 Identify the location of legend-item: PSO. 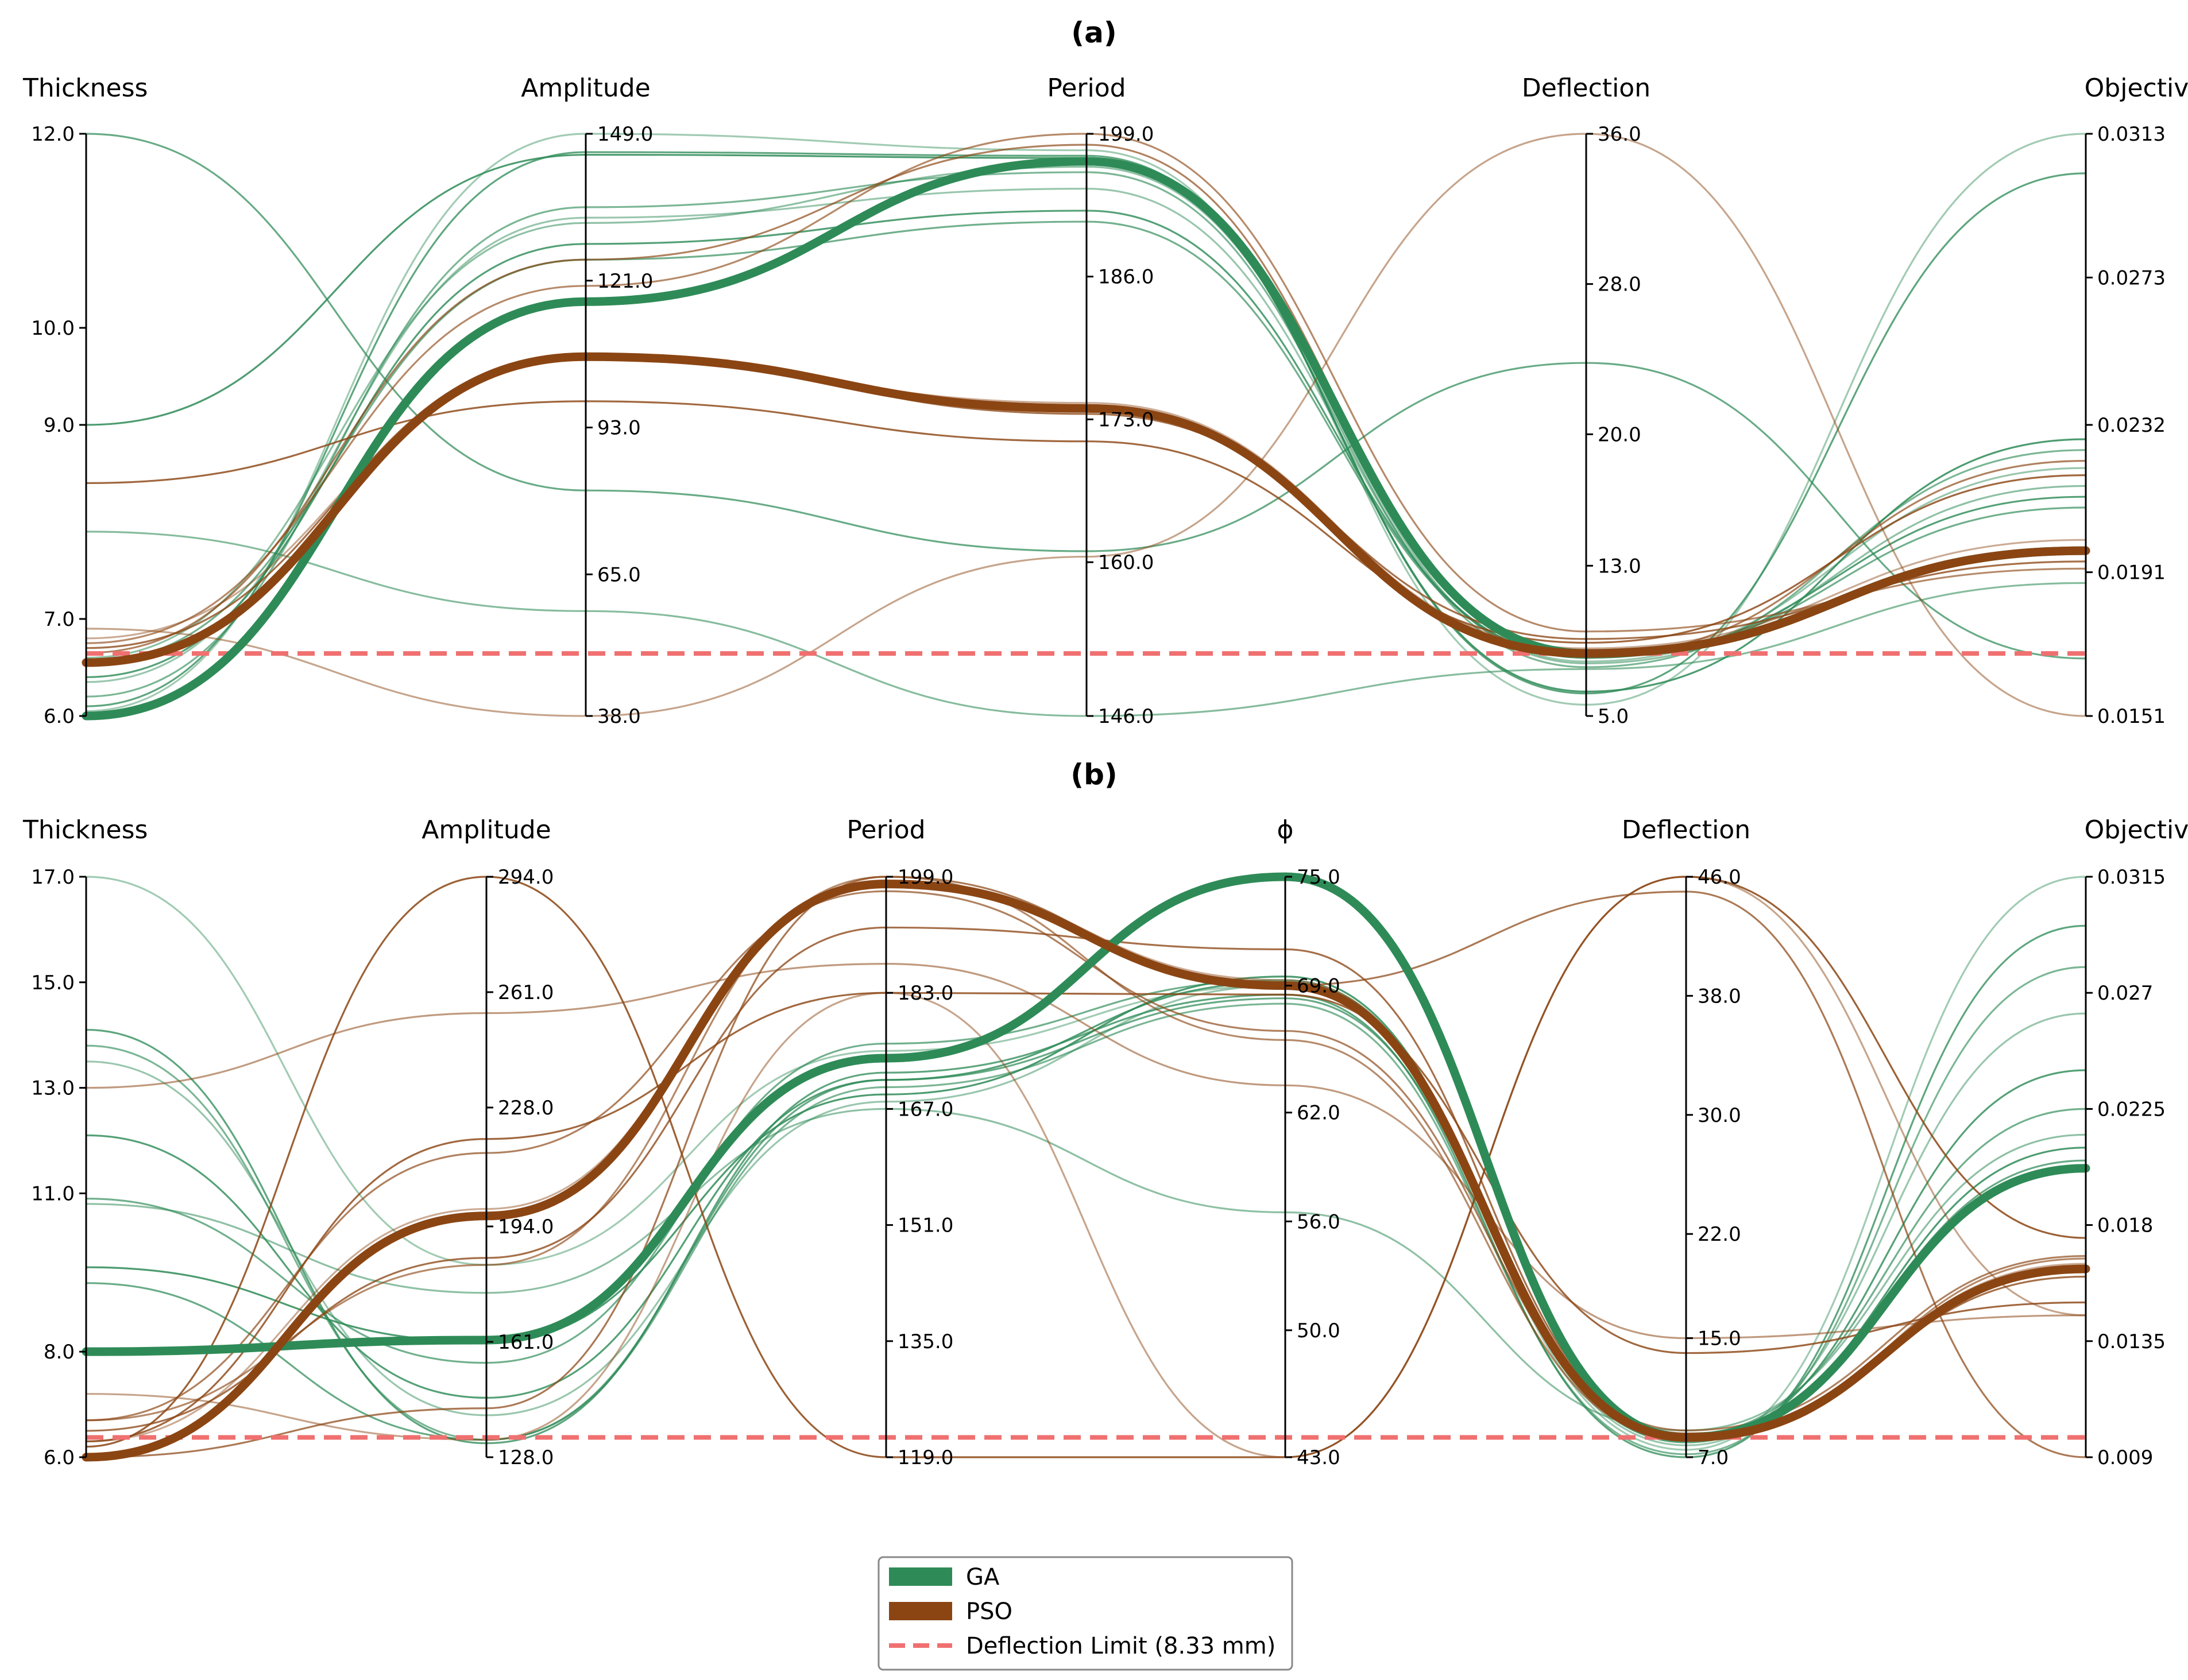
(950, 1611).